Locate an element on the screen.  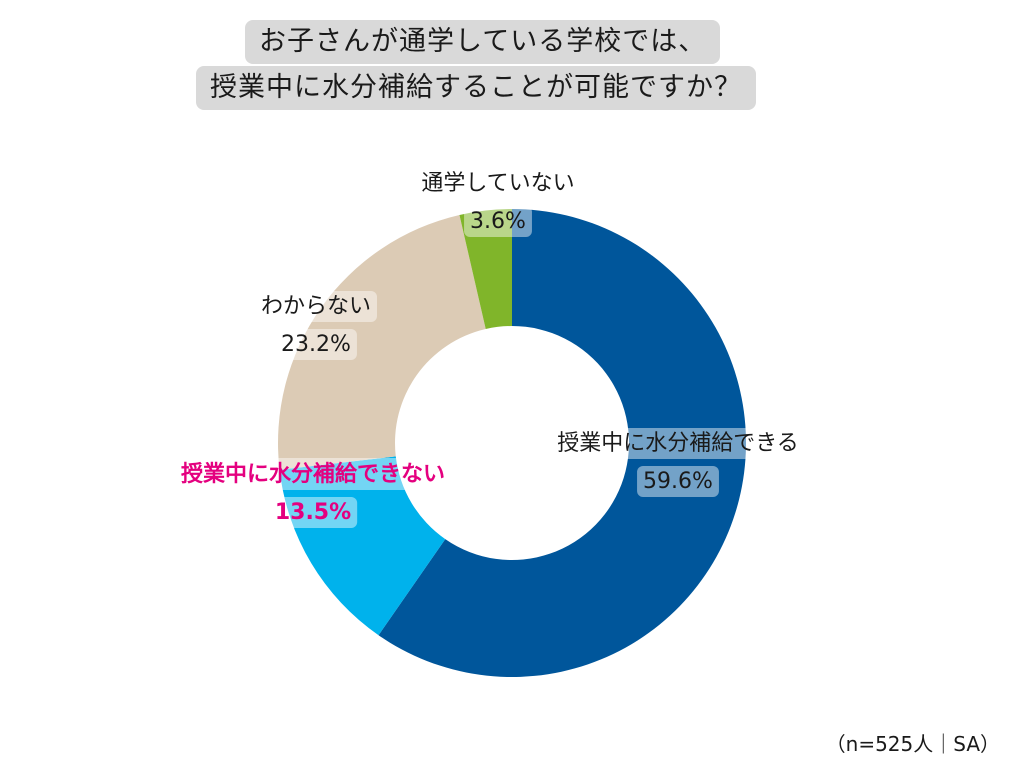
slice-label: わからない 23.2% is located at coordinates (316, 325).